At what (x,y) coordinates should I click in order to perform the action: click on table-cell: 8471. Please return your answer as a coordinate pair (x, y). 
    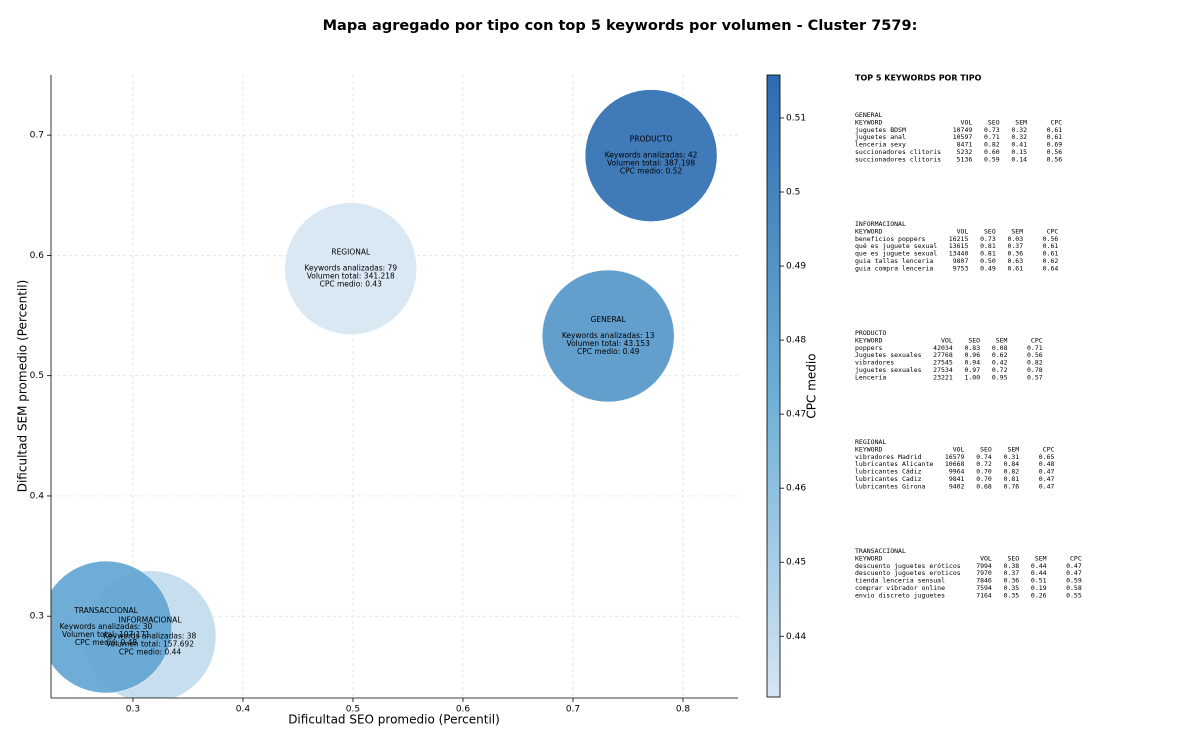
    Looking at the image, I should click on (965, 145).